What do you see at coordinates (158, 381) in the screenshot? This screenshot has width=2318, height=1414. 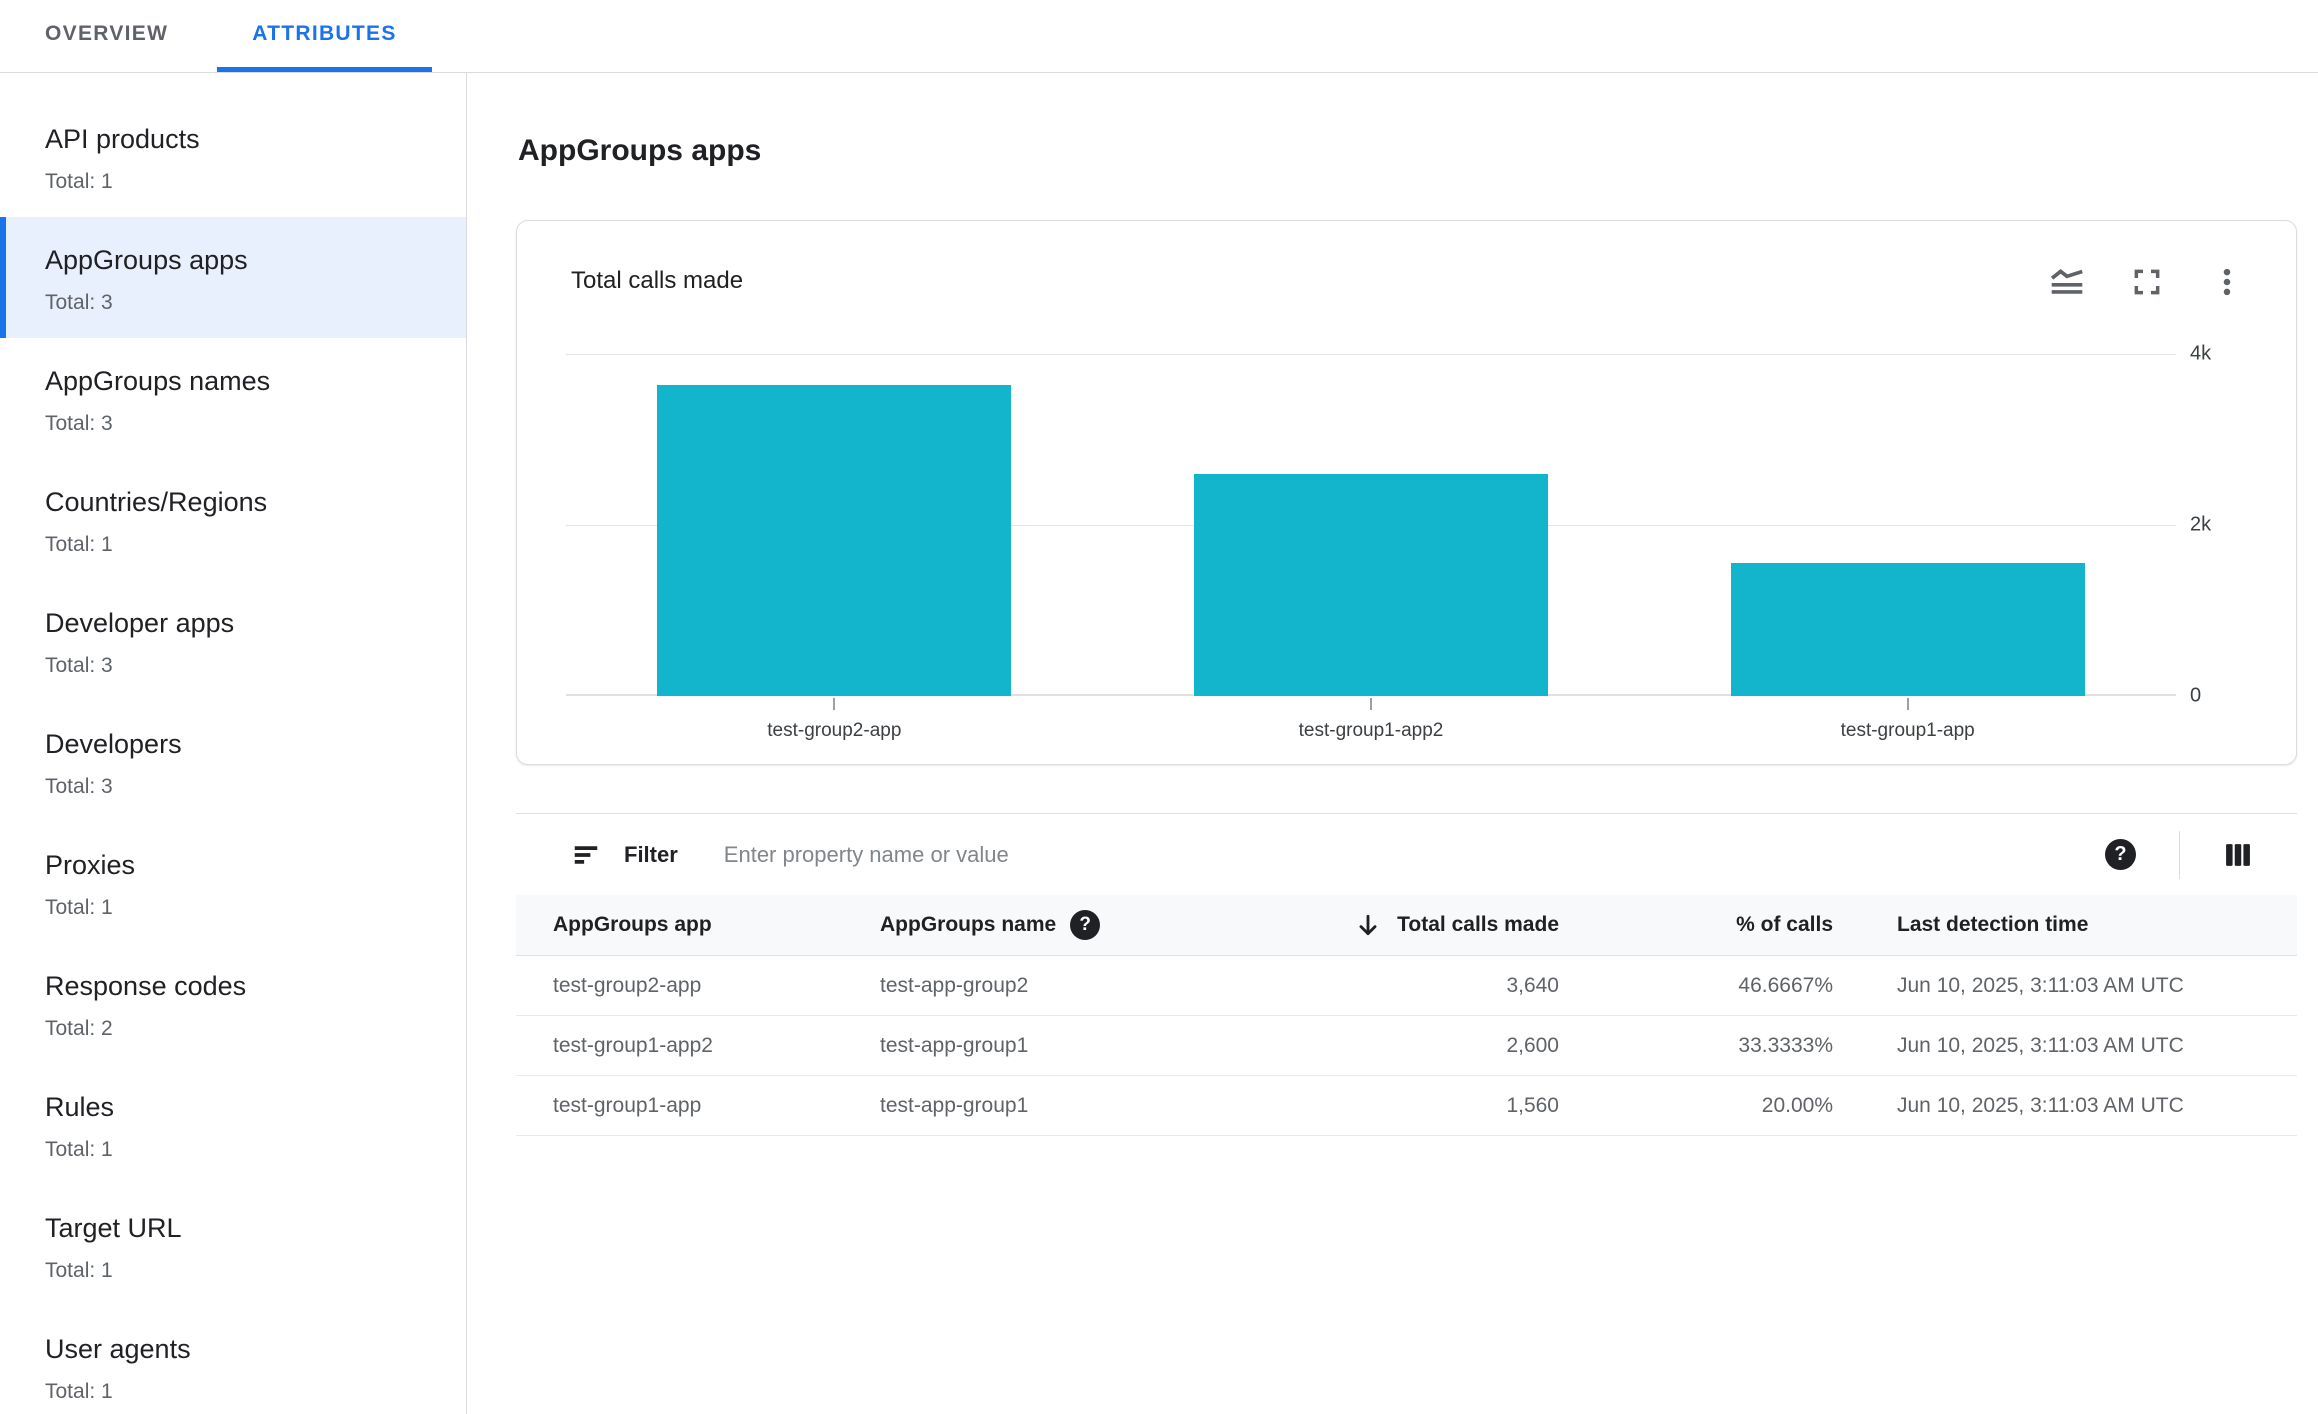 I see `sidebar-item-label: AppGroups names` at bounding box center [158, 381].